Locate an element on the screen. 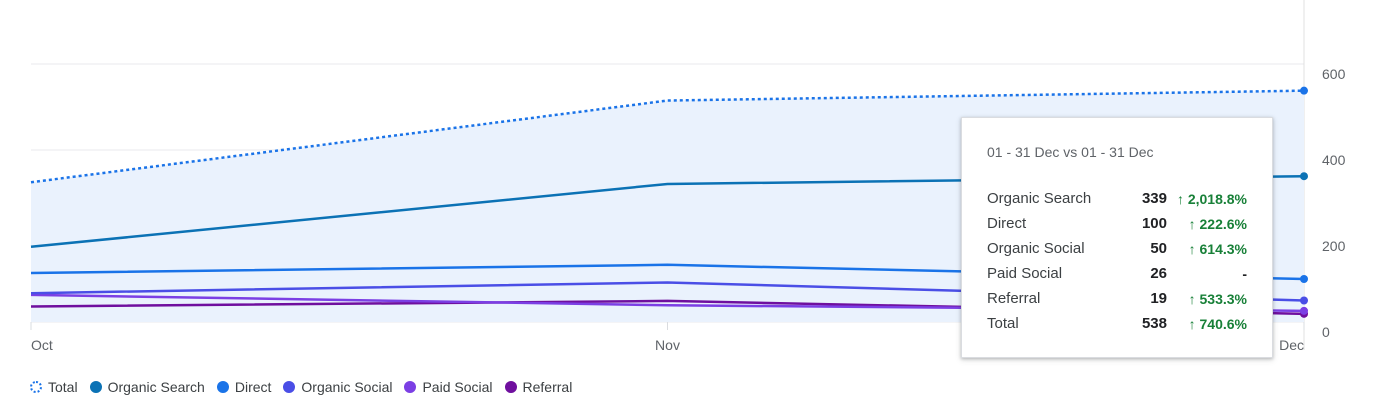 The width and height of the screenshot is (1379, 416). y-tick-label: 400 is located at coordinates (1334, 160).